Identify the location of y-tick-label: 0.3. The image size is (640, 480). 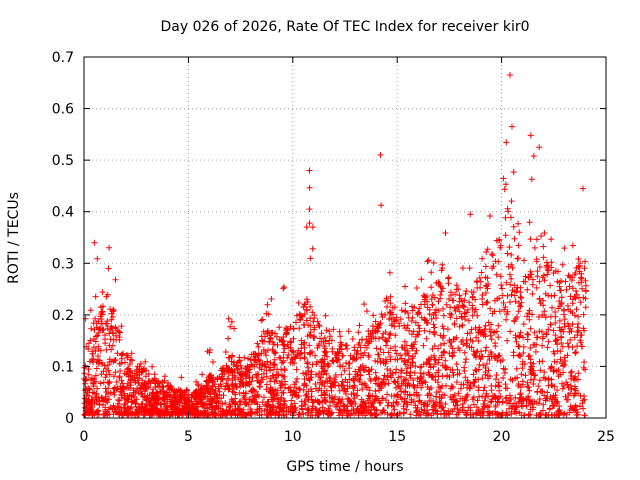
(63, 264).